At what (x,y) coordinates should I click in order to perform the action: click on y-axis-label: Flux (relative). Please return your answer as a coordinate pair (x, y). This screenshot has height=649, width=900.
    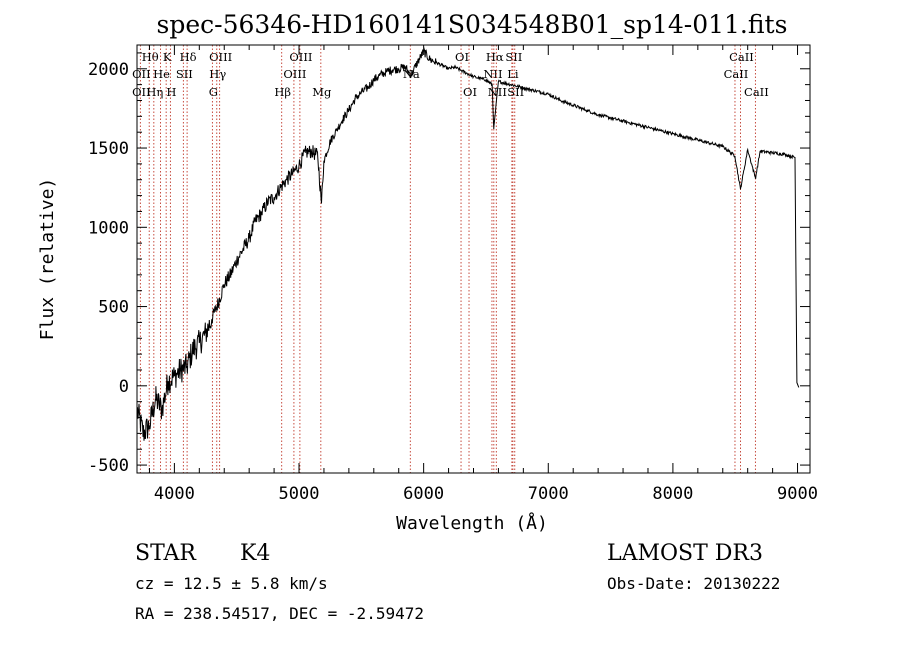
    Looking at the image, I should click on (47, 259).